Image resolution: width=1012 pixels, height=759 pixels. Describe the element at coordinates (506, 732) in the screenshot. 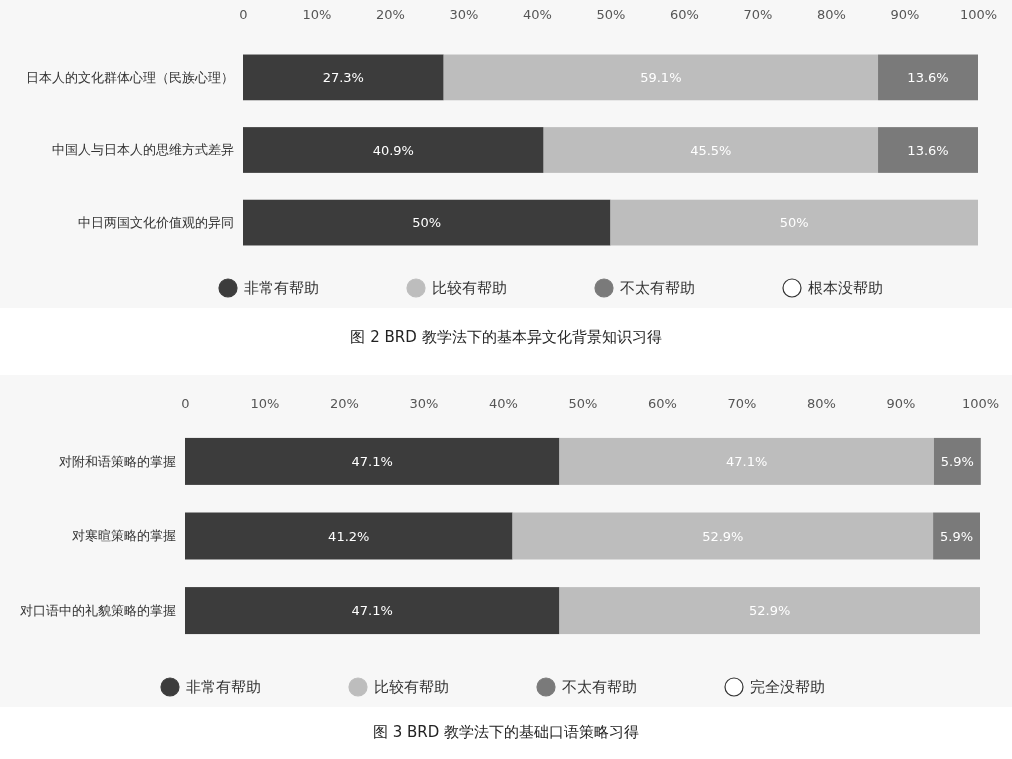

I see `text: 图 3 BRD 教学法下的基础口语策略习得` at that location.